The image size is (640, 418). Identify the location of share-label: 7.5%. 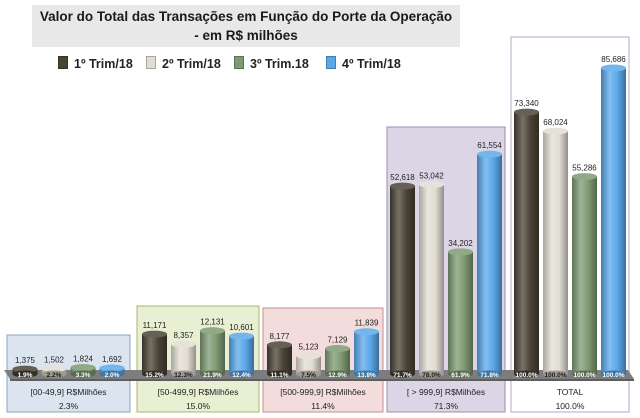
(308, 375).